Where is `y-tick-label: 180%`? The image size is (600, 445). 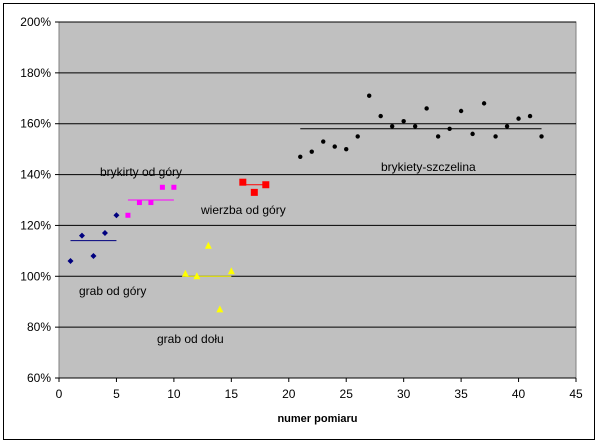
y-tick-label: 180% is located at coordinates (35, 73).